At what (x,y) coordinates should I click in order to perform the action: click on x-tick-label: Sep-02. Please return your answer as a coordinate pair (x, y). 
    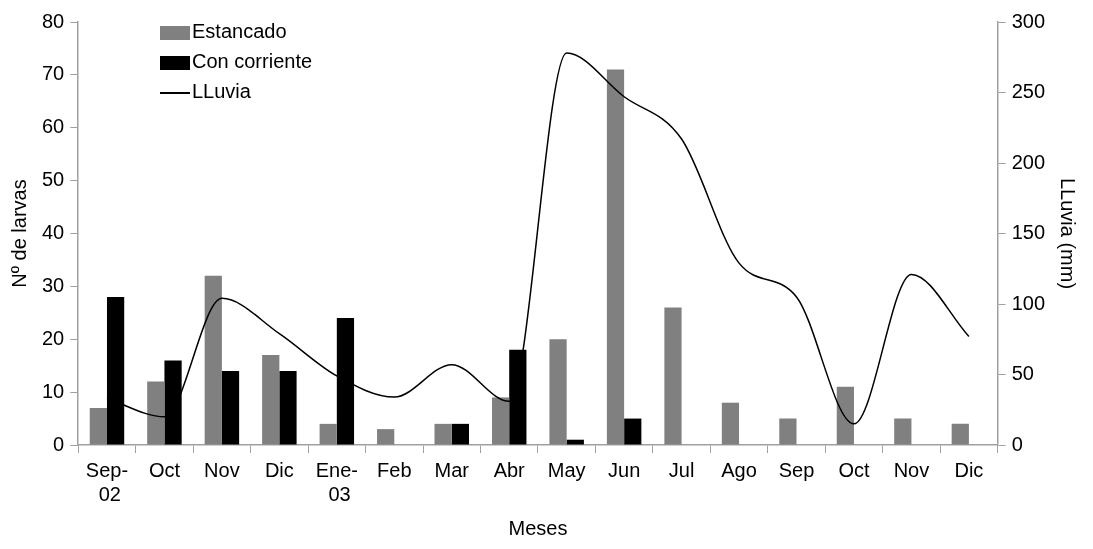
    Looking at the image, I should click on (107, 481).